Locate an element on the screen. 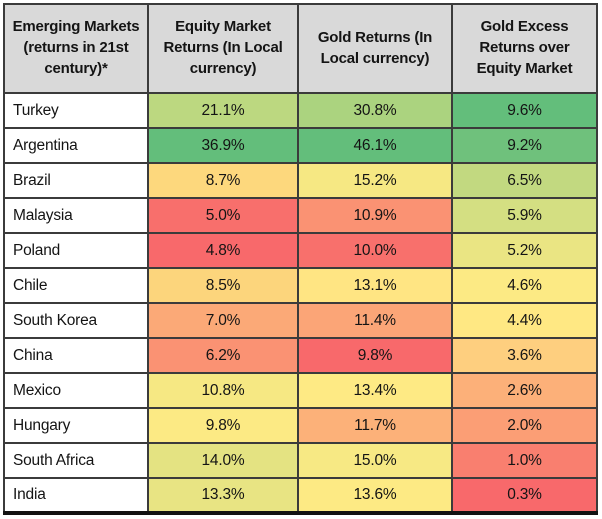 Image resolution: width=602 pixels, height=519 pixels. country-cell: Poland is located at coordinates (76, 250).